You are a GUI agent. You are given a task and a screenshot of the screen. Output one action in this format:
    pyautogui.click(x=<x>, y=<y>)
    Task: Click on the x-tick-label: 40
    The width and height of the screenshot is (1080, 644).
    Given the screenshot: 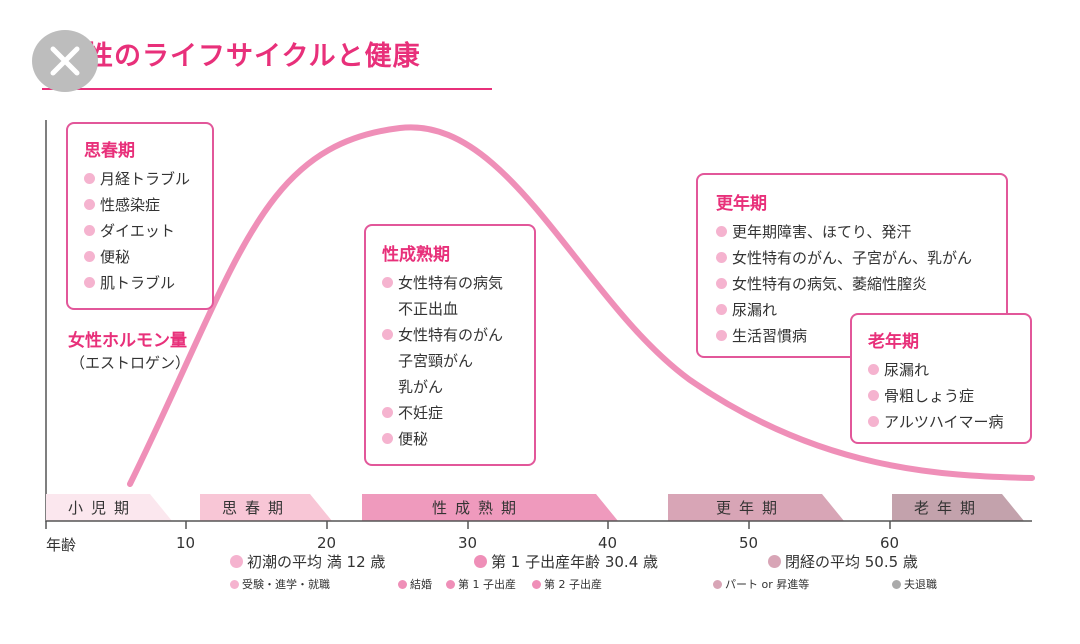 What is the action you would take?
    pyautogui.click(x=608, y=543)
    